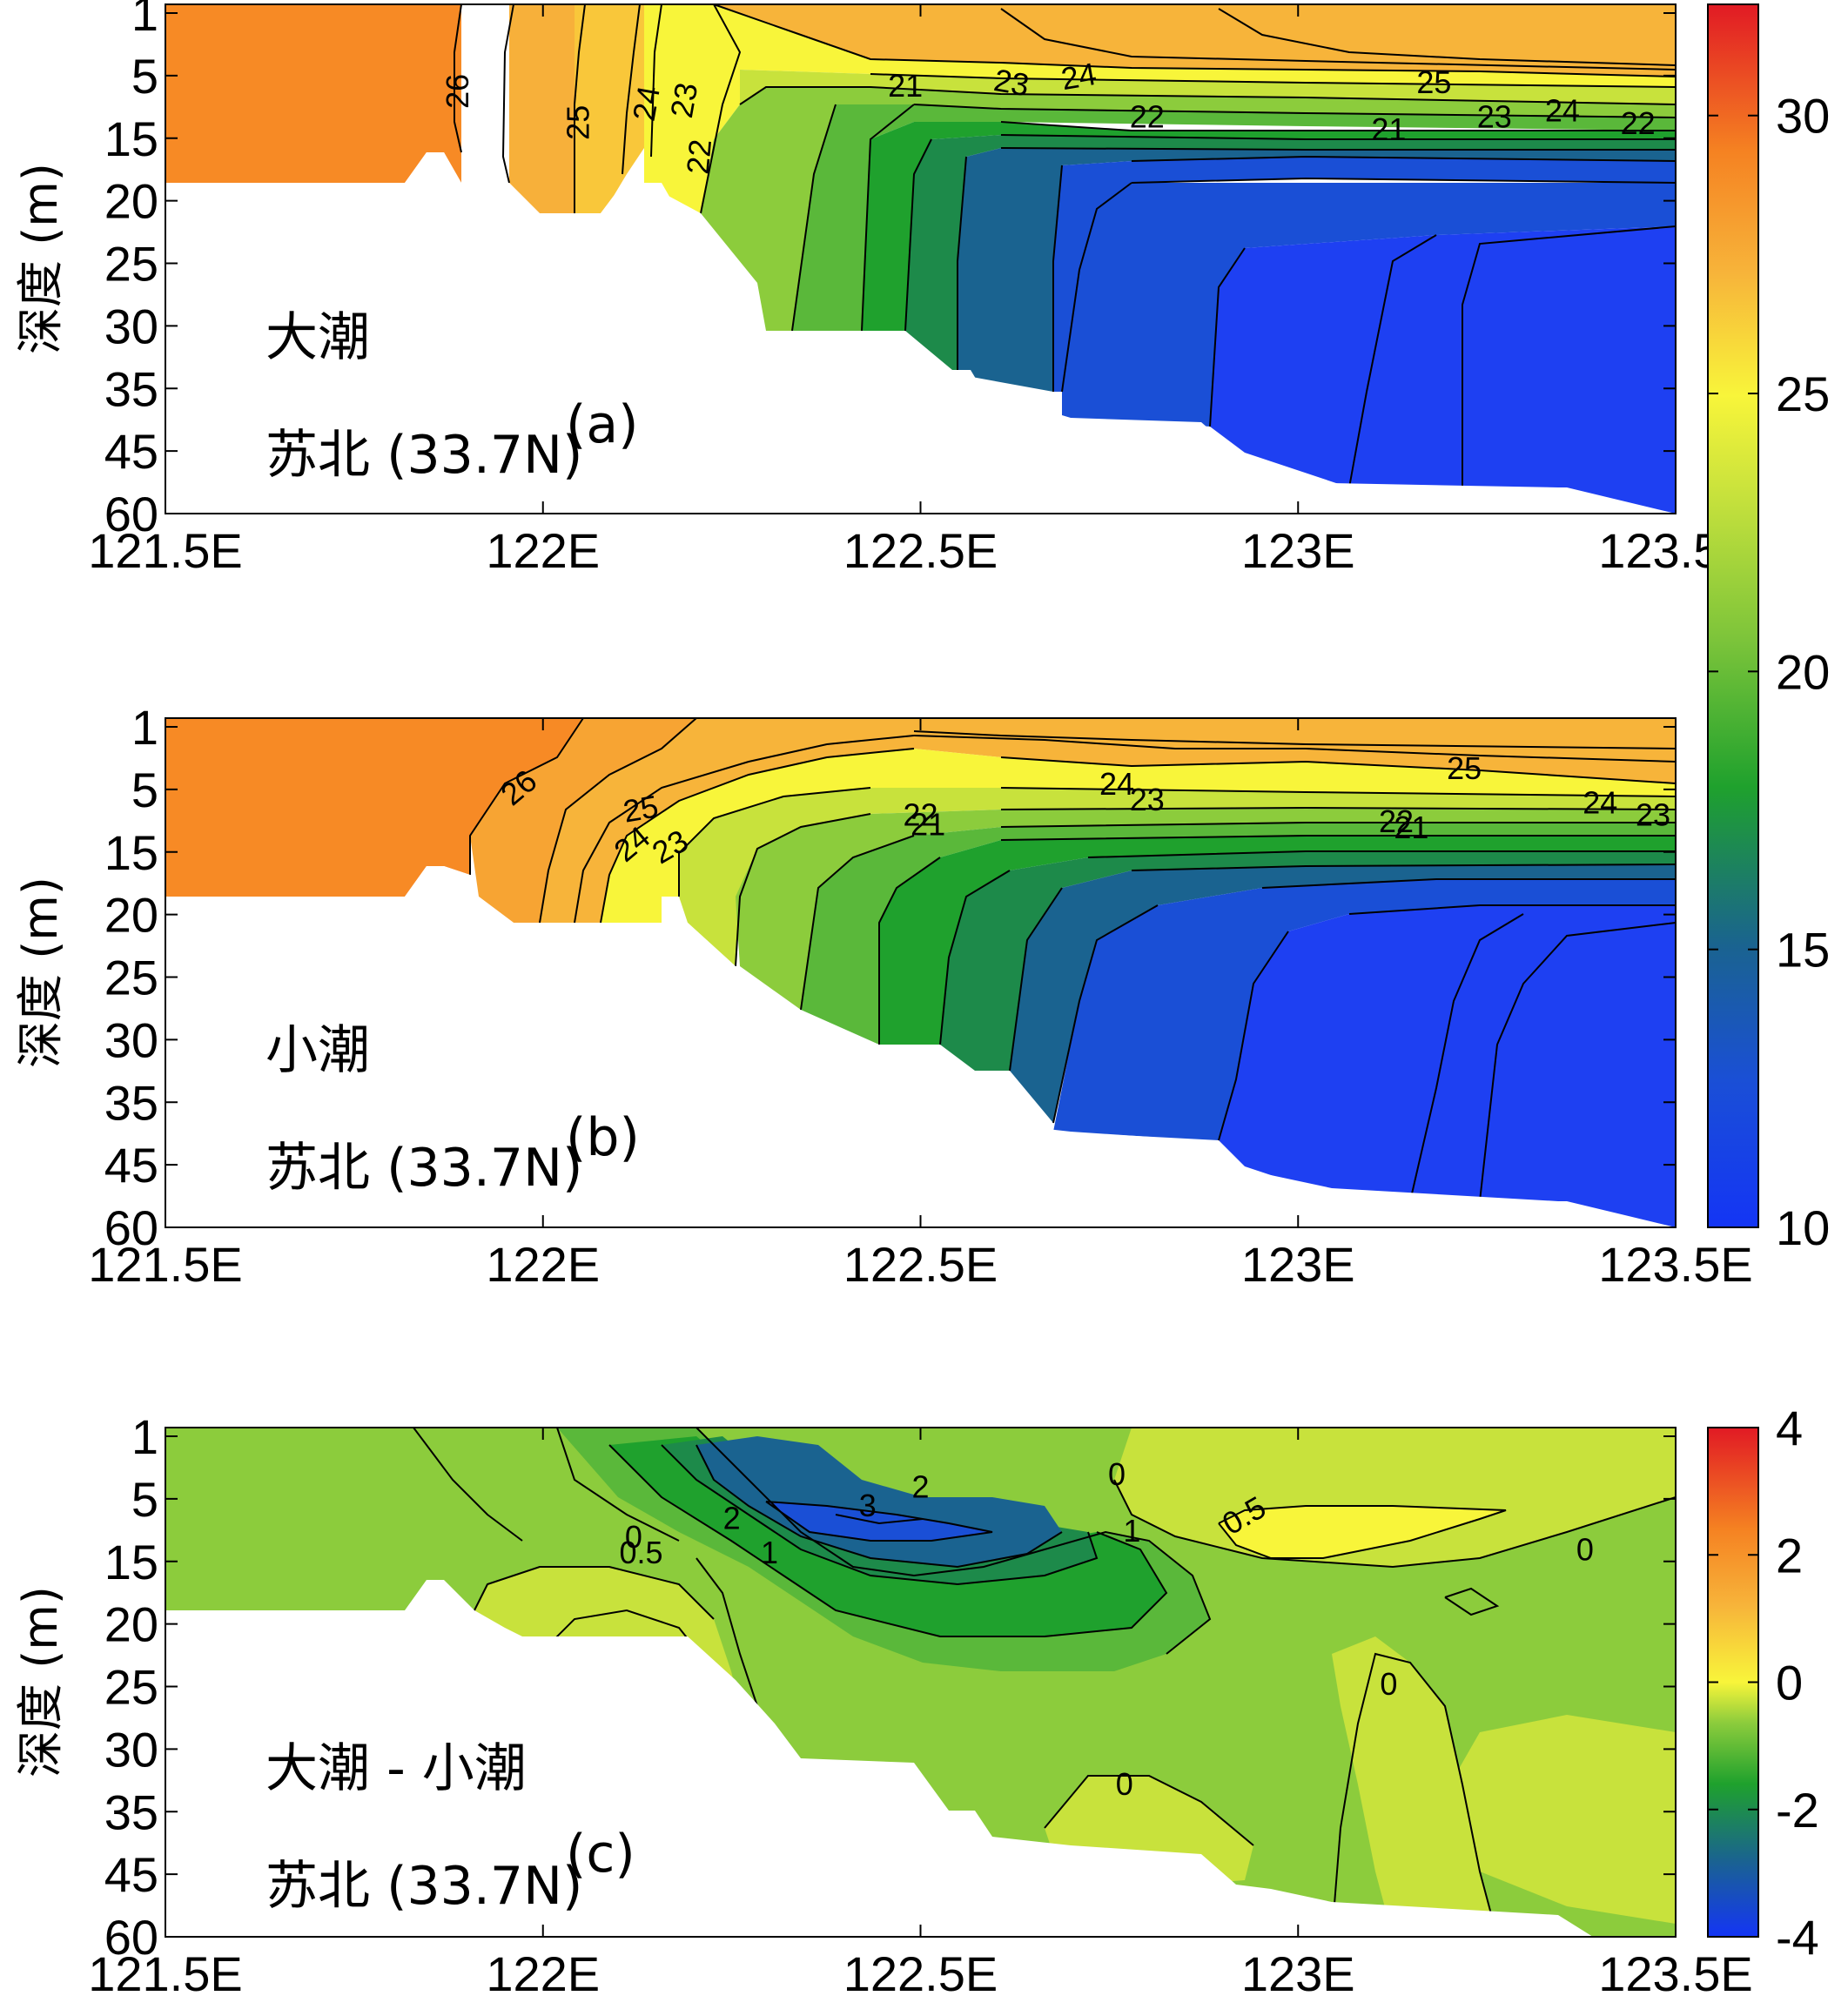 This screenshot has height=2016, width=1848. What do you see at coordinates (1789, 1428) in the screenshot?
I see `colorbar-tick-label: 4` at bounding box center [1789, 1428].